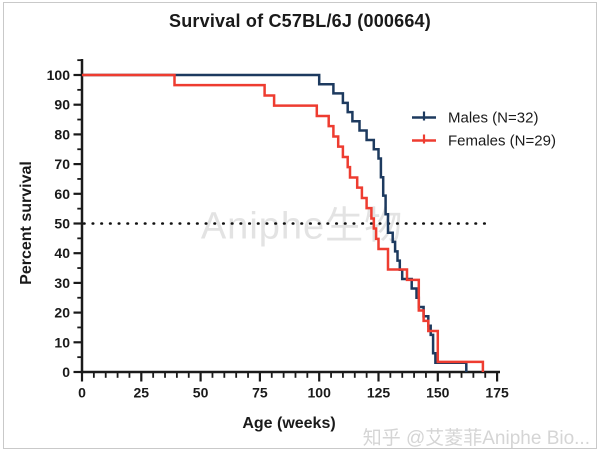 This screenshot has width=600, height=451. I want to click on y-tick-label: 80, so click(62, 134).